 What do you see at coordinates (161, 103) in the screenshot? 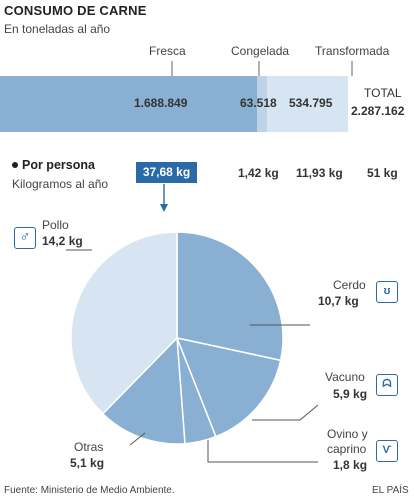
I see `value-fresca: 1.688.849` at bounding box center [161, 103].